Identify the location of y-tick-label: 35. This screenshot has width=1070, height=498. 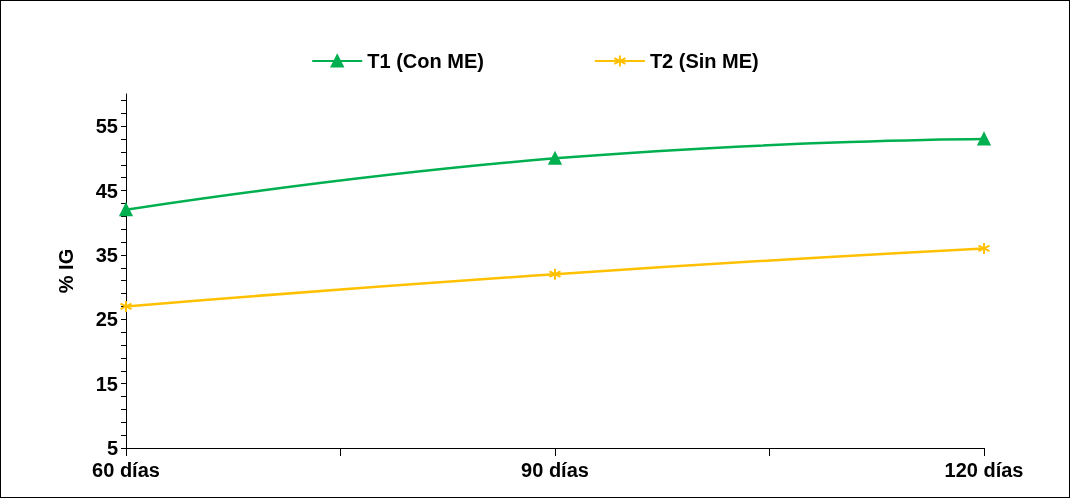
(106, 254).